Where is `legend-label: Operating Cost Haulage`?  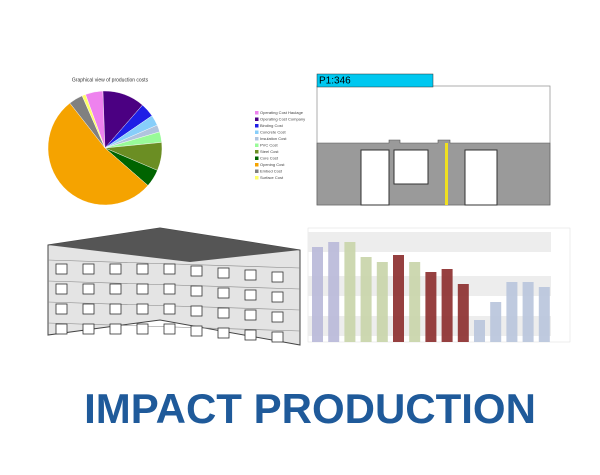 legend-label: Operating Cost Haulage is located at coordinates (282, 112).